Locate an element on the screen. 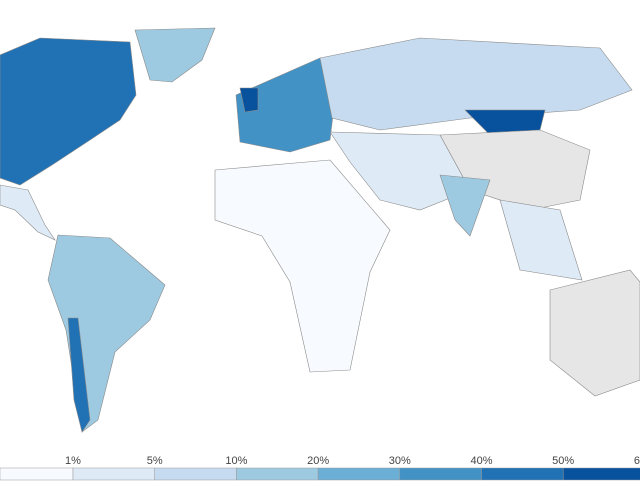 Image resolution: width=640 pixels, height=484 pixels. legend-label: 40% is located at coordinates (481, 461).